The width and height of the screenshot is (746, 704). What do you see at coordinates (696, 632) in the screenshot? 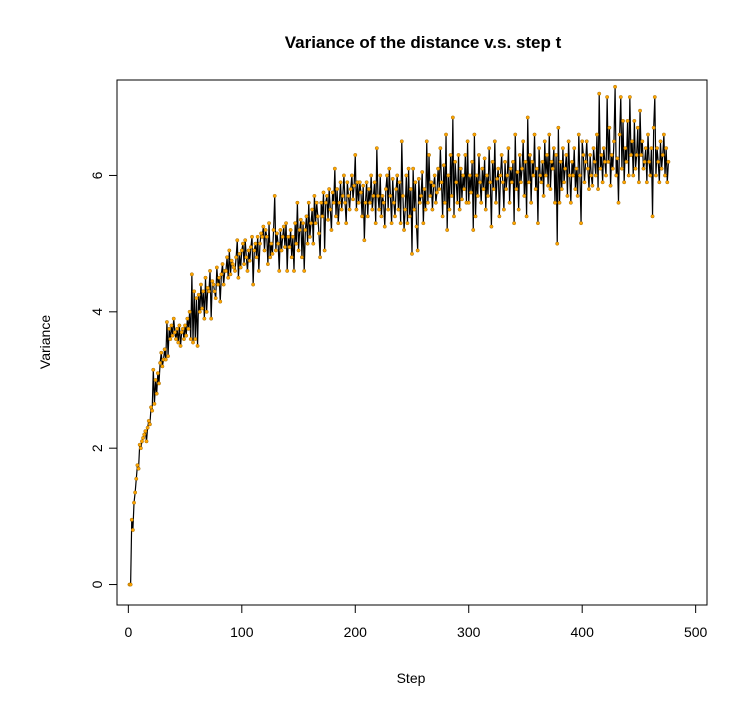
I see `x-tick-label: 500` at bounding box center [696, 632].